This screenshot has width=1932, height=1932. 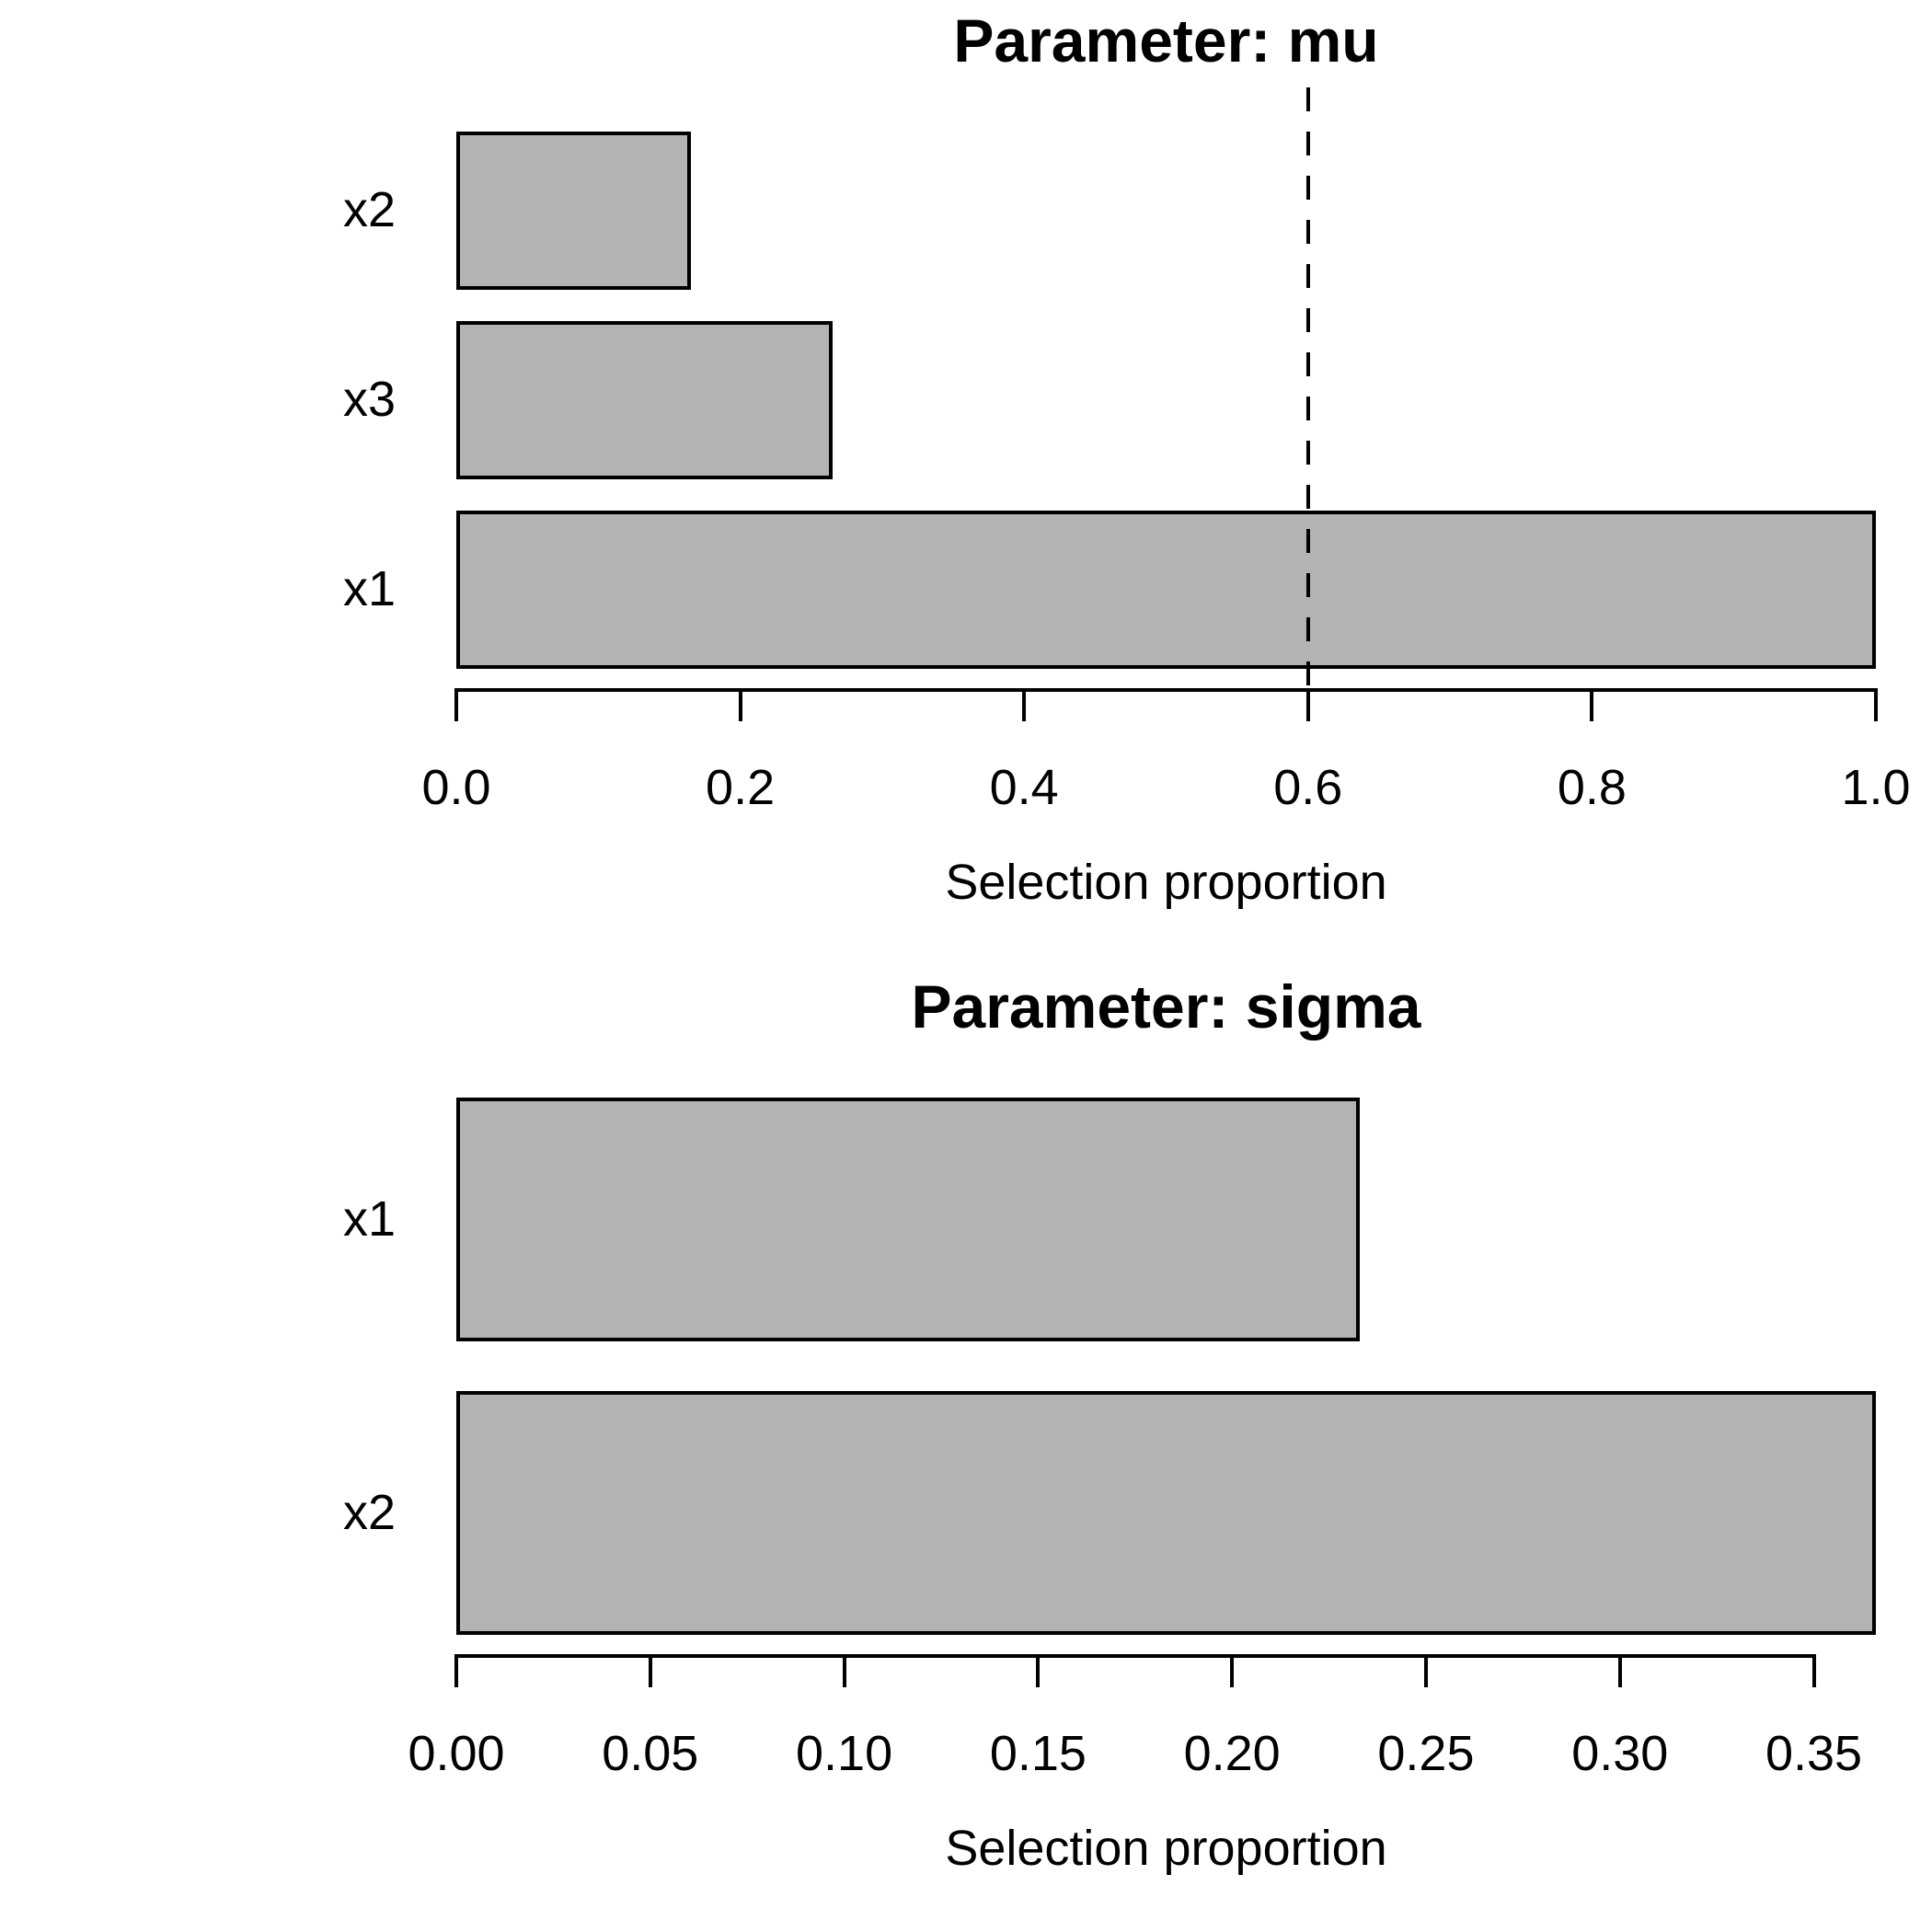 I want to click on category-label-x3: x3, so click(x=369, y=400).